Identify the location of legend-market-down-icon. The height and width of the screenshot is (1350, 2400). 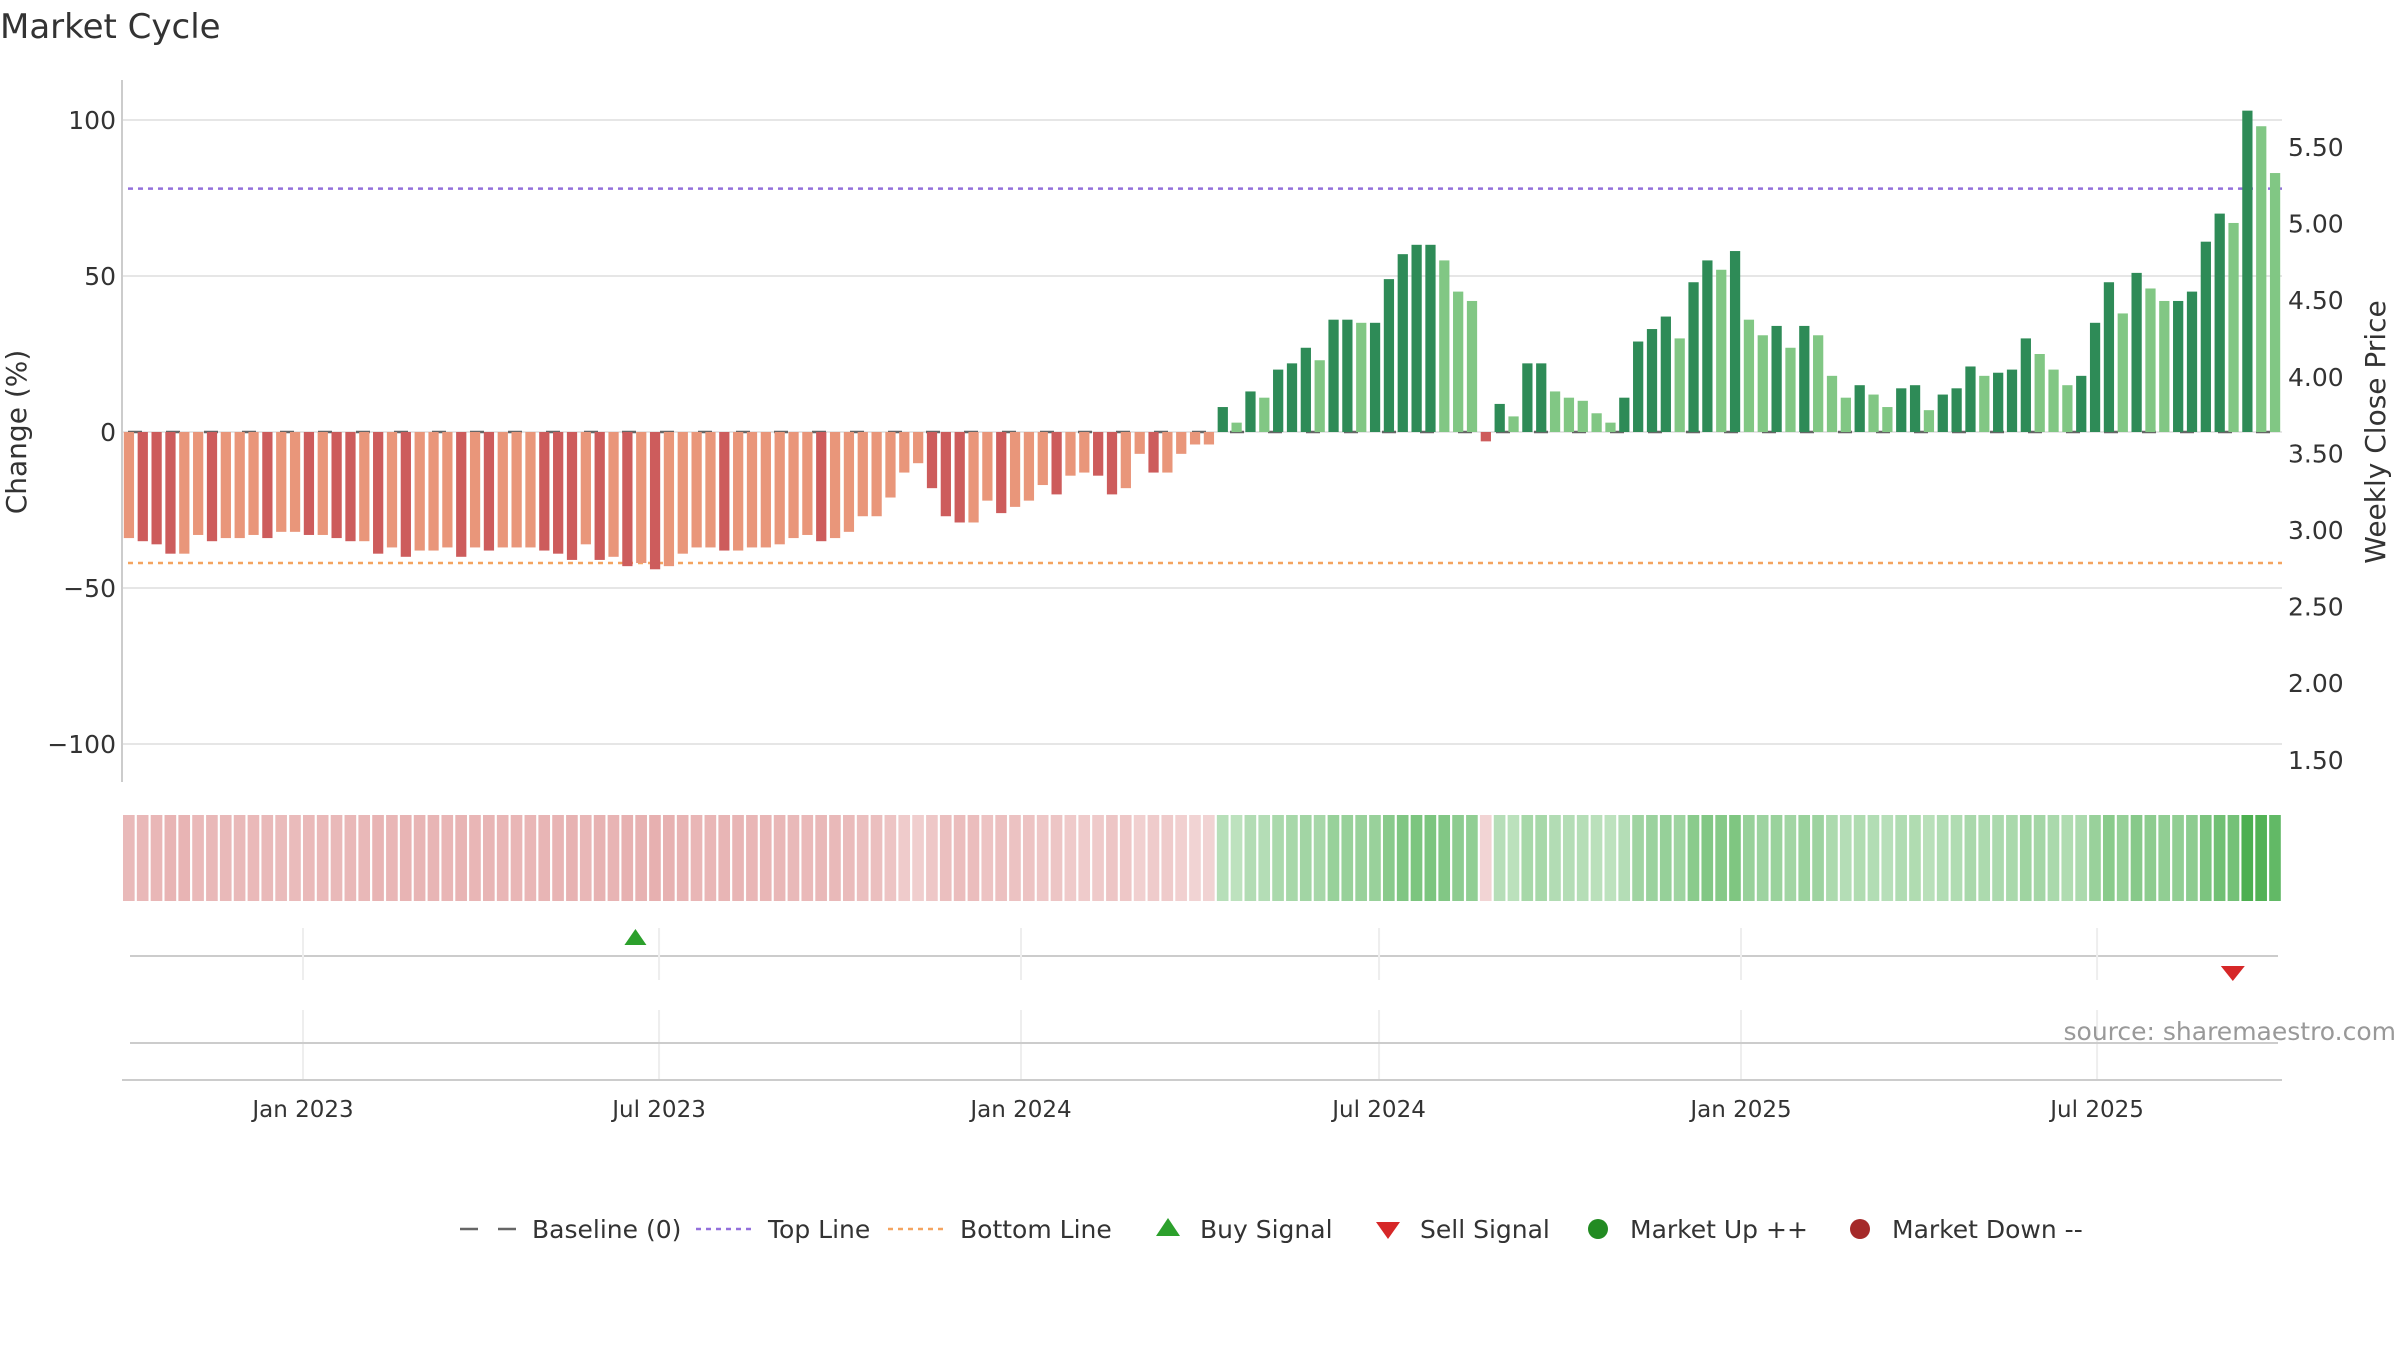
(1860, 1229).